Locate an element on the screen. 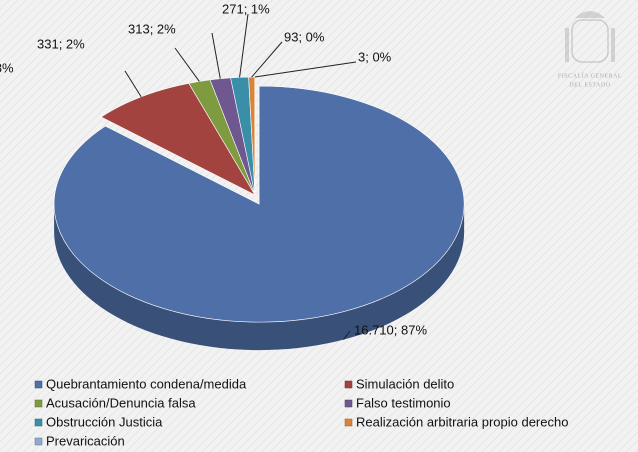 Image resolution: width=638 pixels, height=452 pixels. data-label: 331; 2% is located at coordinates (61, 43).